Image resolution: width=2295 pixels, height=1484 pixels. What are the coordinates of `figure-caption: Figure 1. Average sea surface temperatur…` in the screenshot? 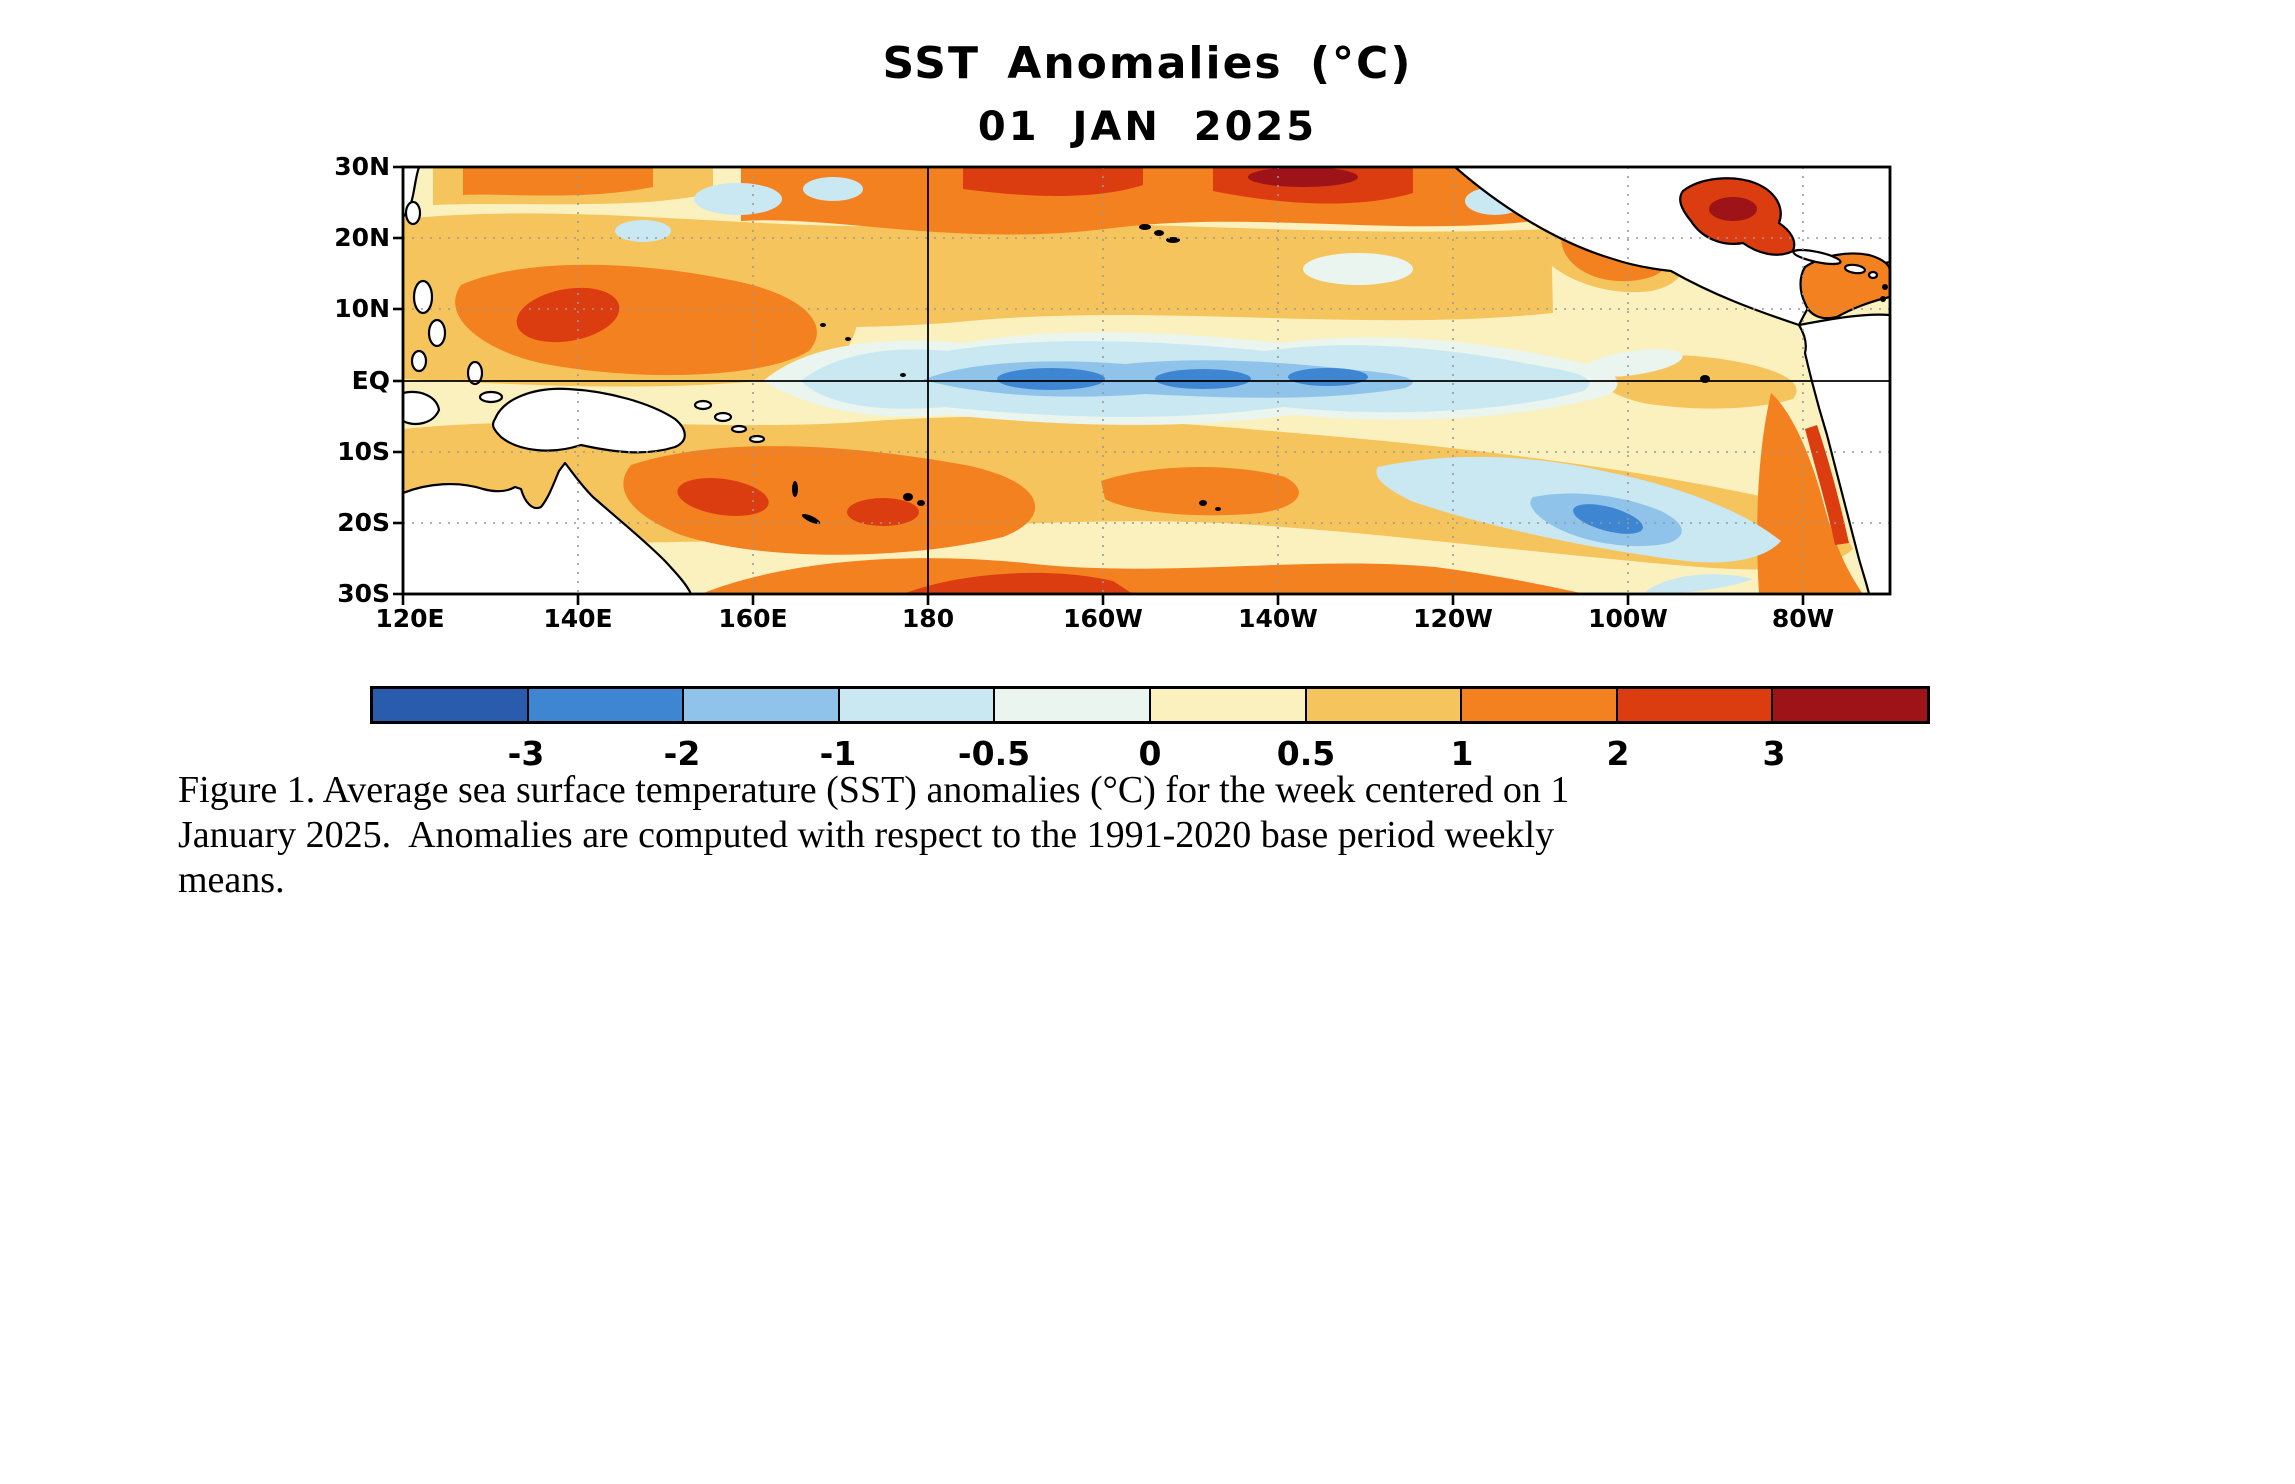 It's located at (1058, 835).